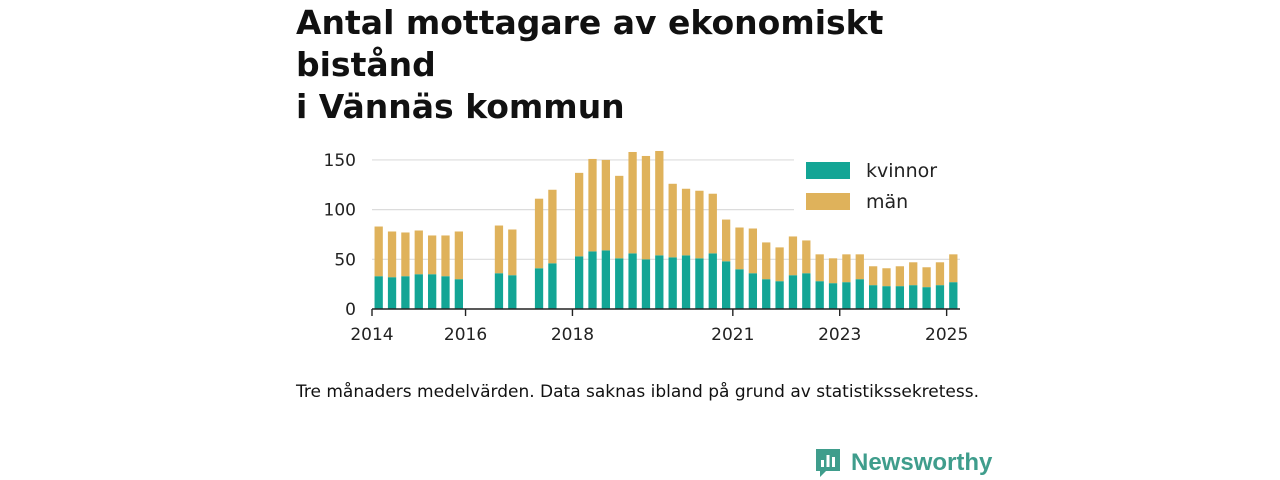 Image resolution: width=1280 pixels, height=480 pixels. I want to click on y-tick-label: 100, so click(340, 211).